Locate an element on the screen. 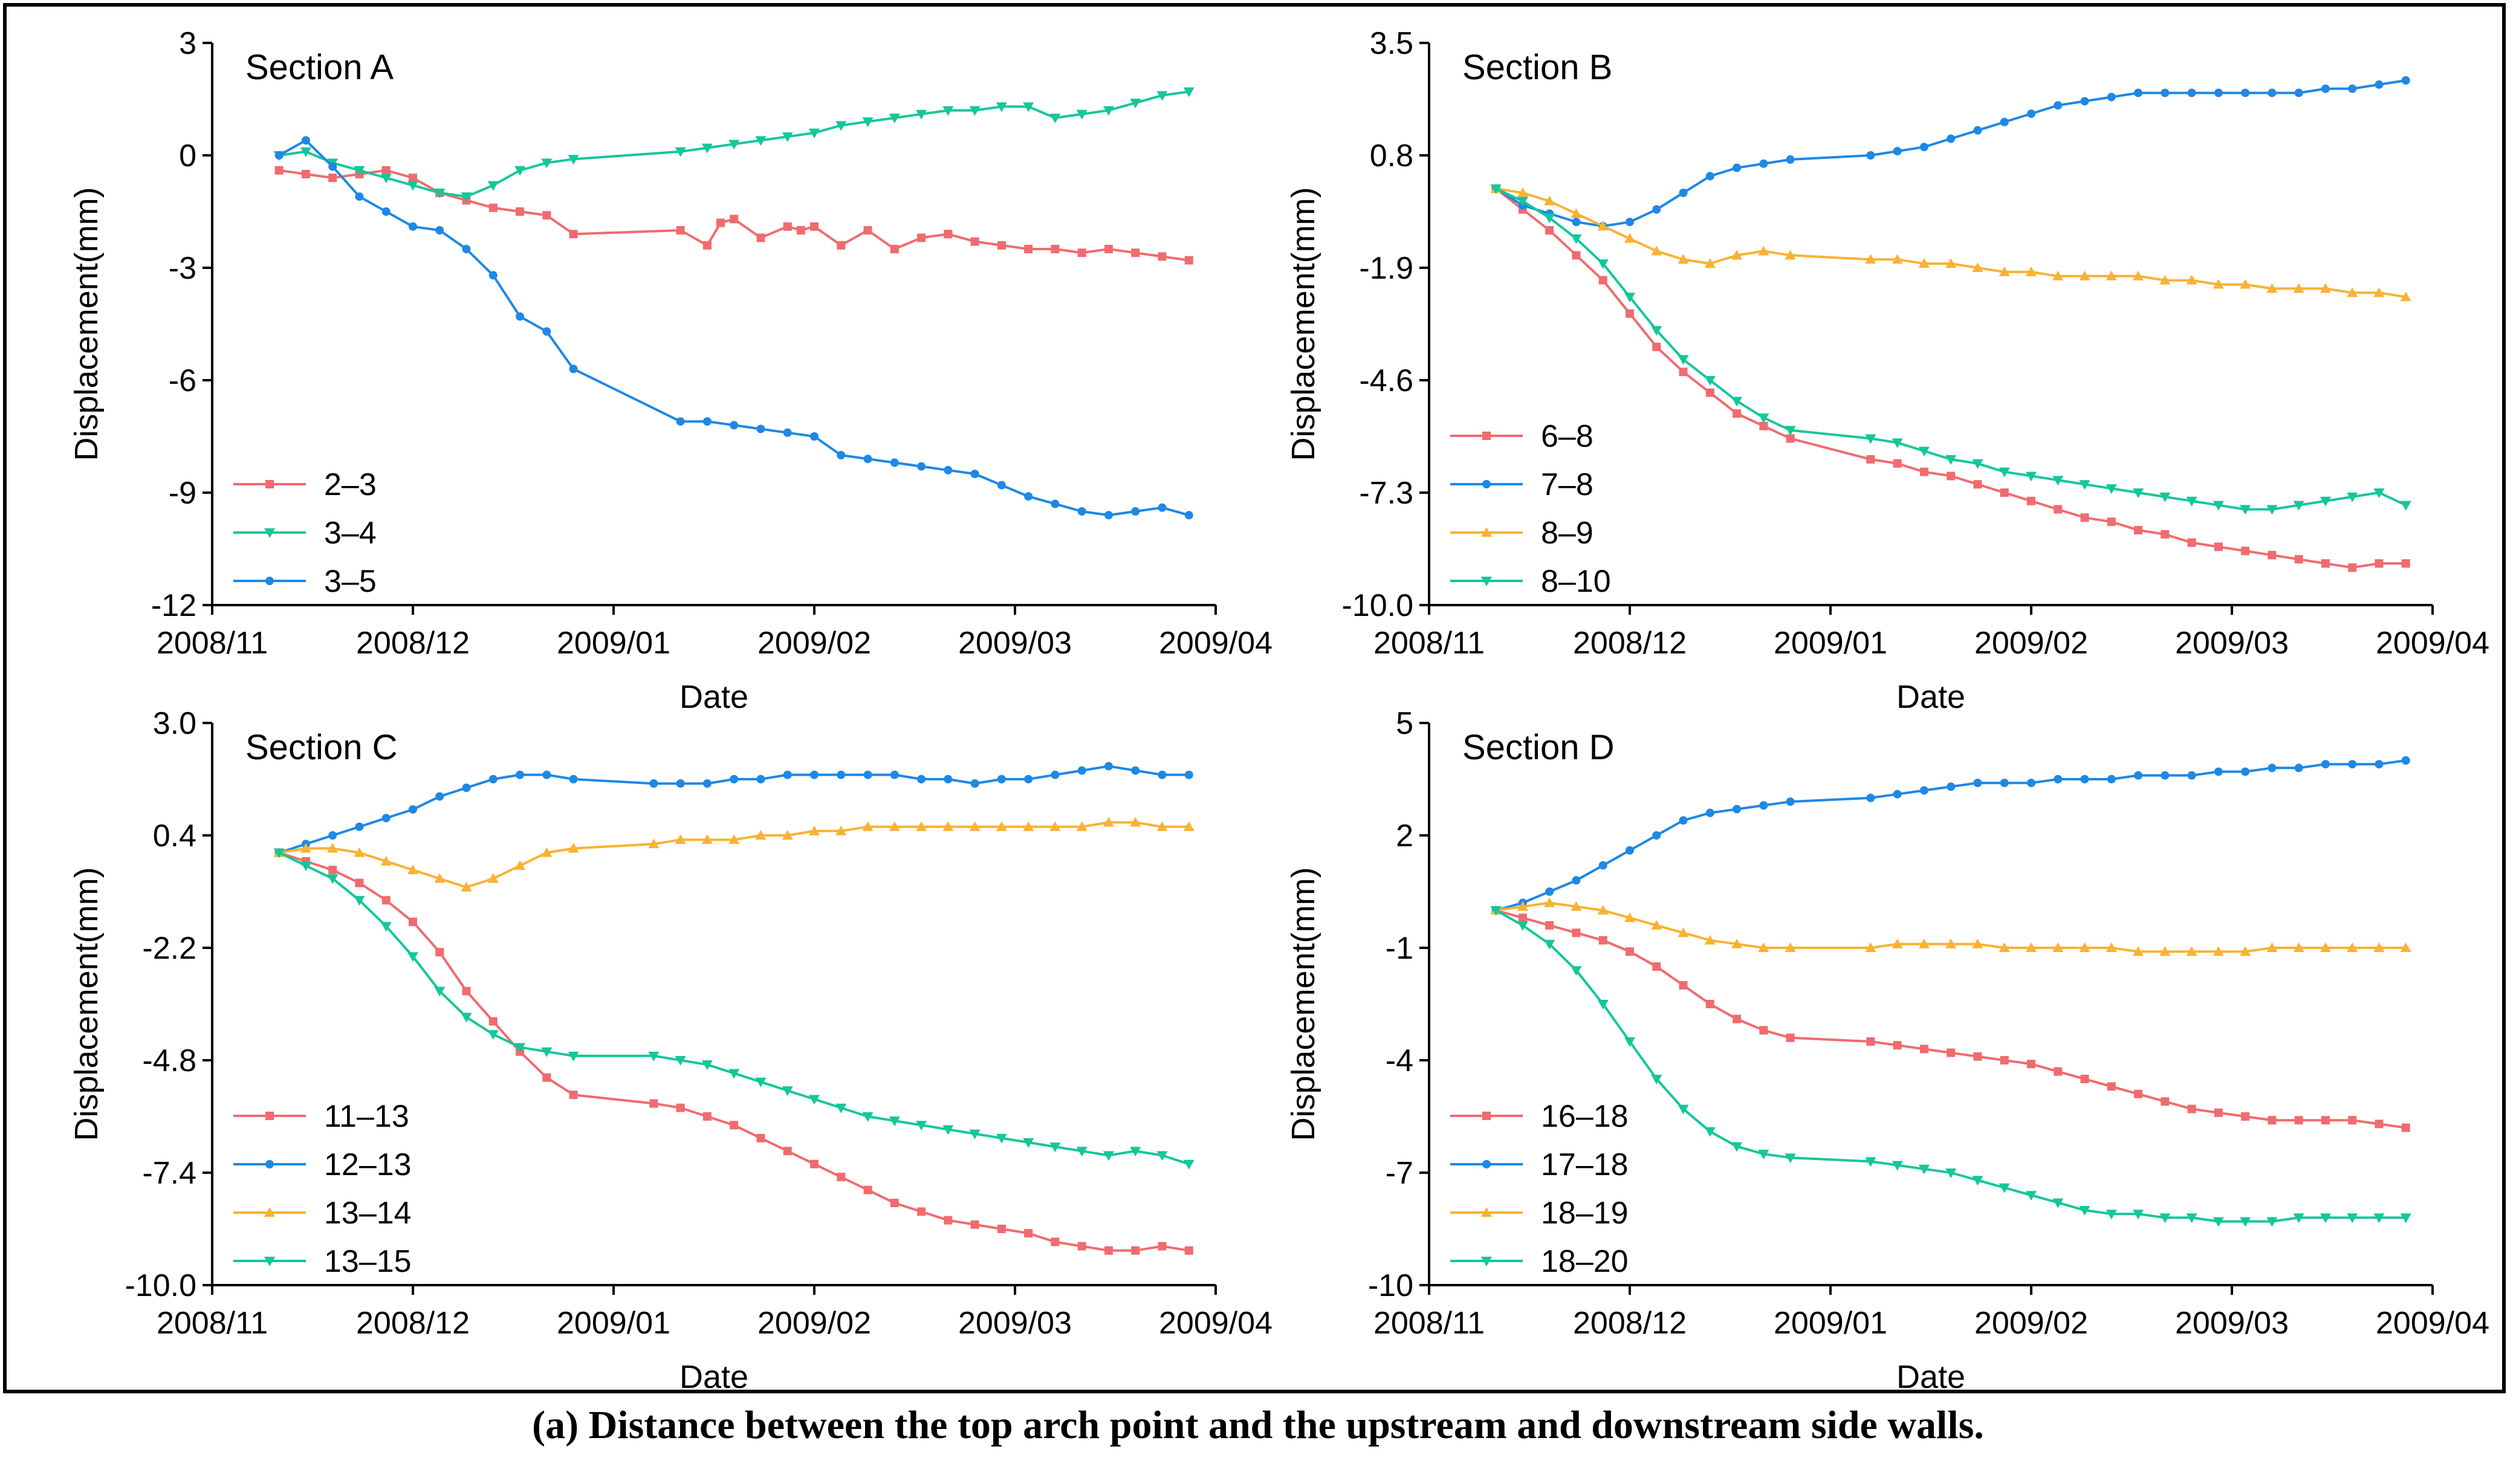 The height and width of the screenshot is (1484, 2516). legend-label: 12–13 is located at coordinates (368, 1164).